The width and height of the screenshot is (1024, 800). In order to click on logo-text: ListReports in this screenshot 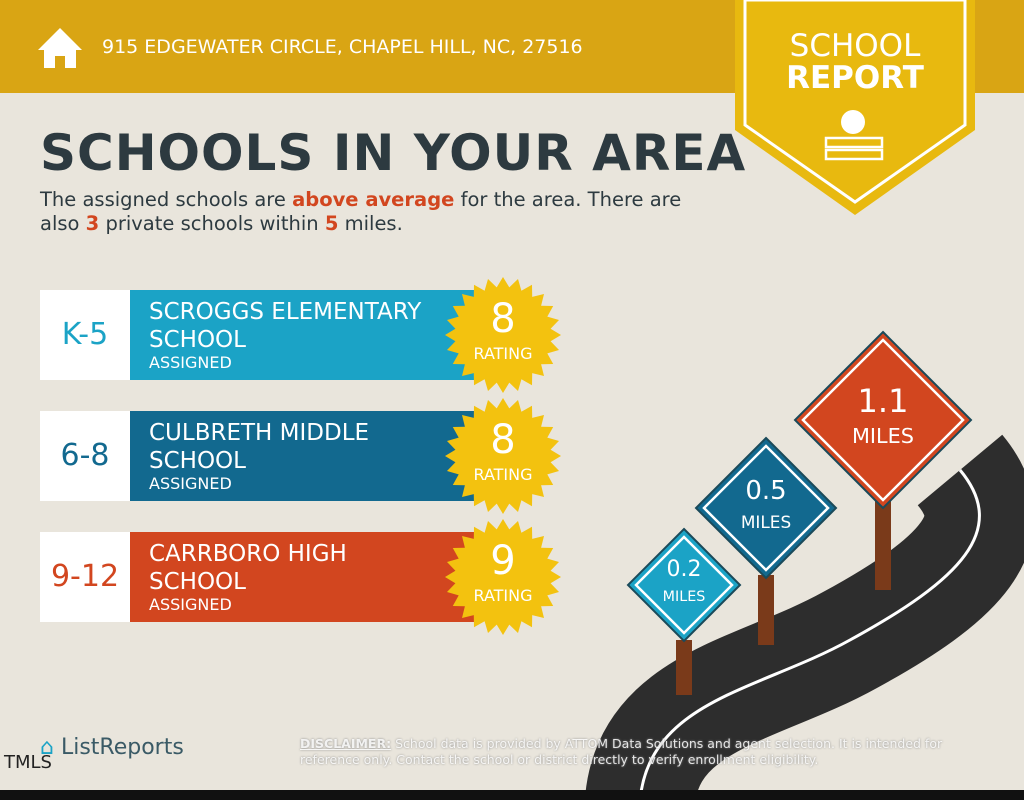, I will do `click(122, 747)`.